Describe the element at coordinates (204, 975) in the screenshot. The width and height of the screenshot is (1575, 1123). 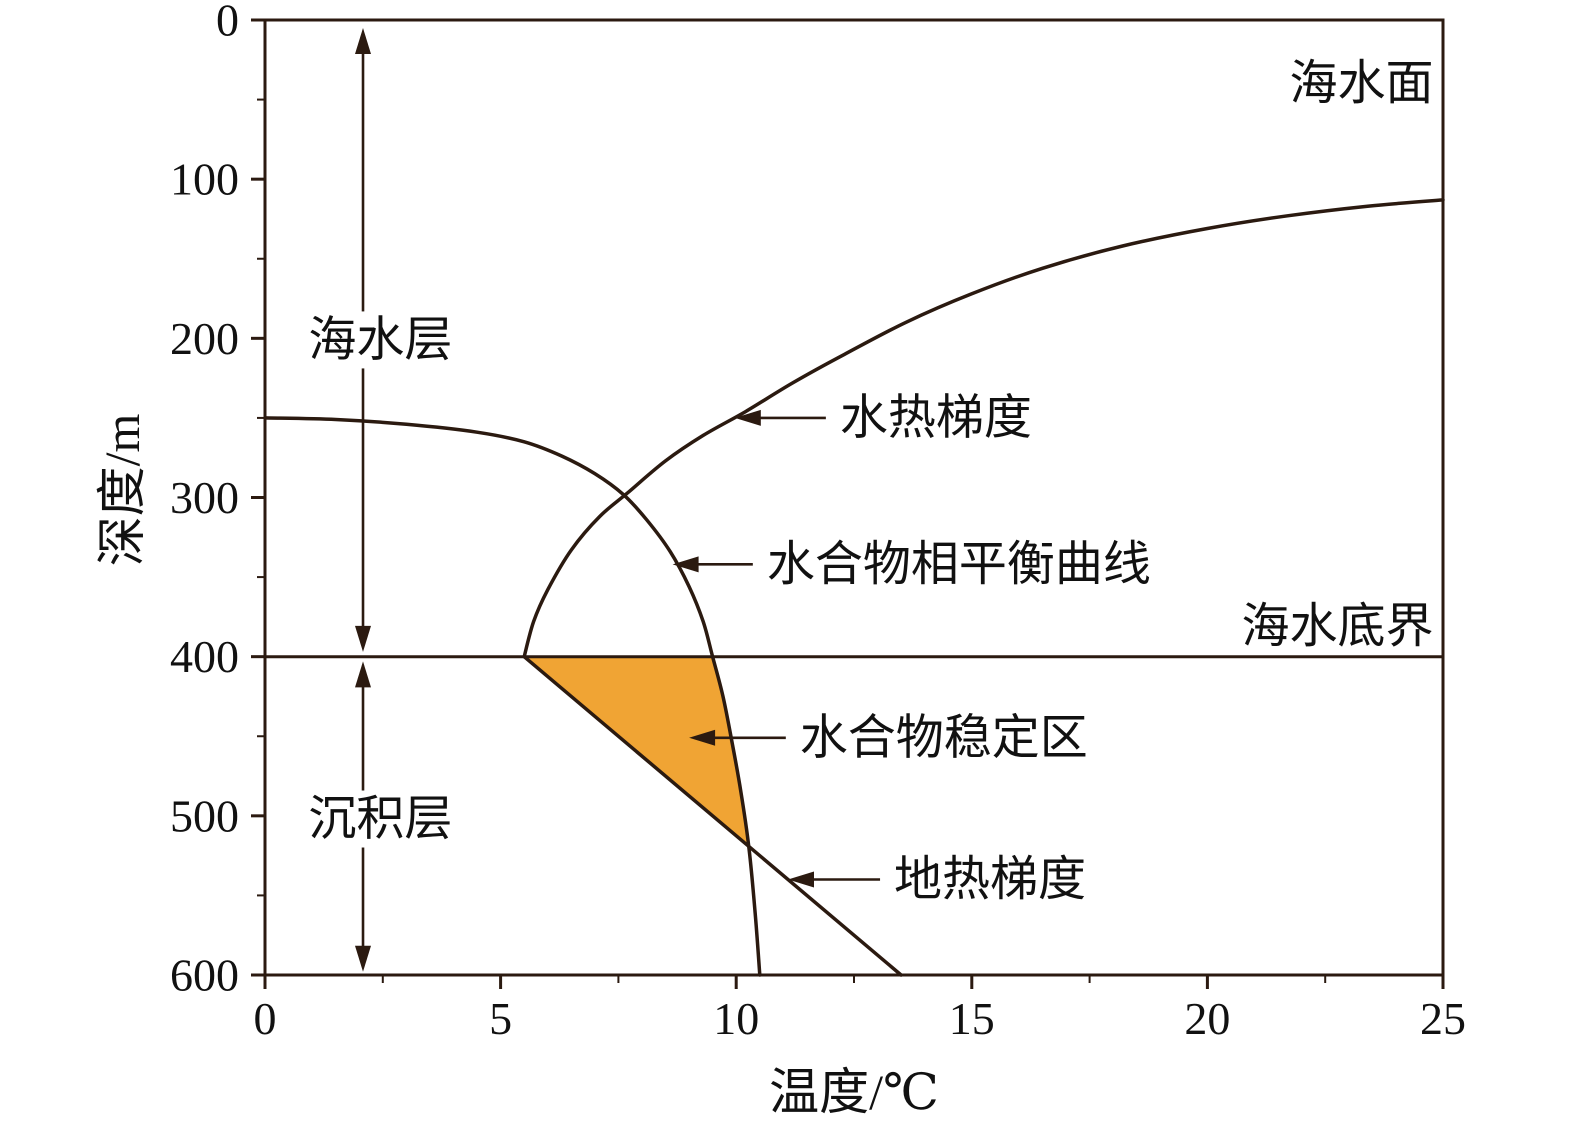
I see `y-tick-label: 600` at that location.